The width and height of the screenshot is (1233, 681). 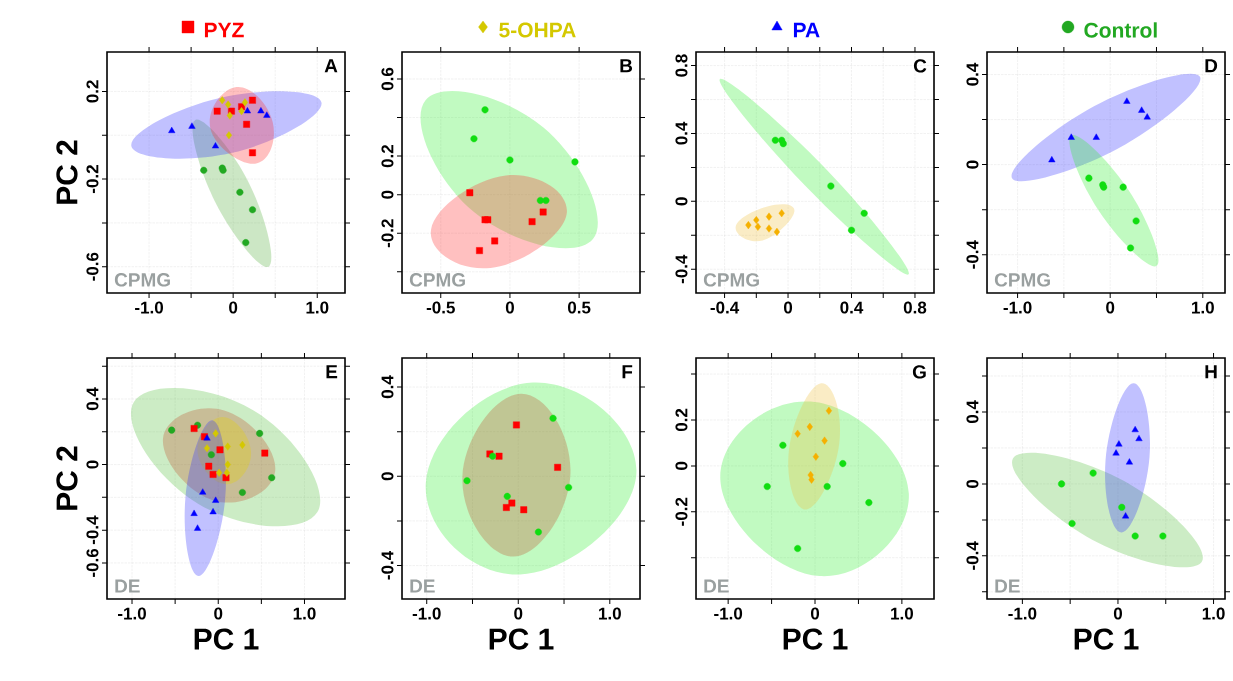 What do you see at coordinates (579, 307) in the screenshot?
I see `x-tick-label: 0.5` at bounding box center [579, 307].